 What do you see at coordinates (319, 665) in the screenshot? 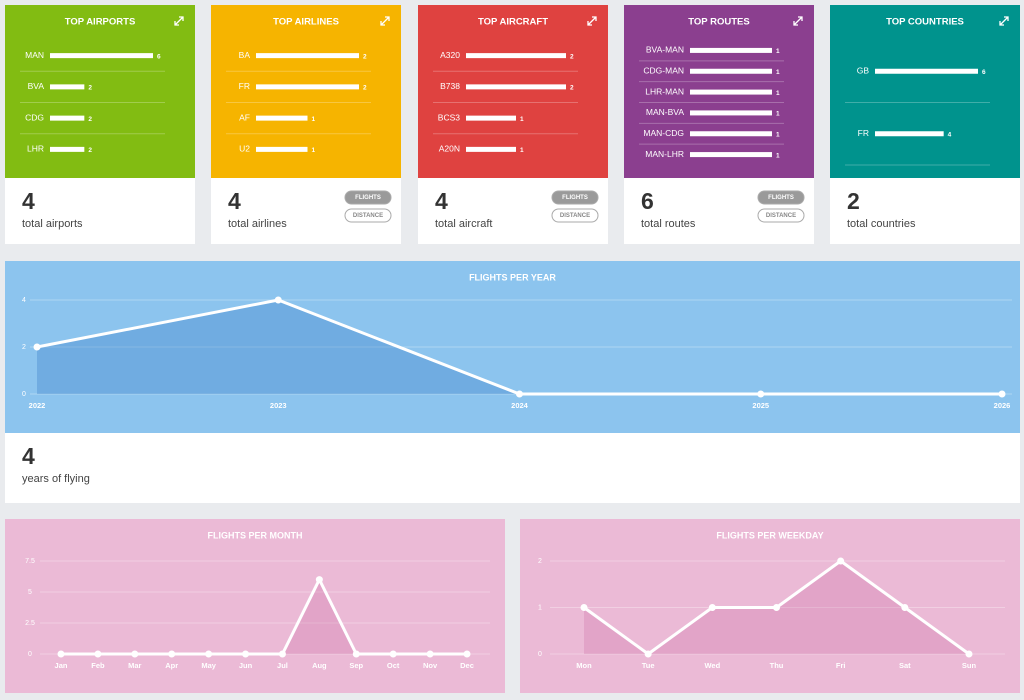
I see `x-tick-label: Aug` at bounding box center [319, 665].